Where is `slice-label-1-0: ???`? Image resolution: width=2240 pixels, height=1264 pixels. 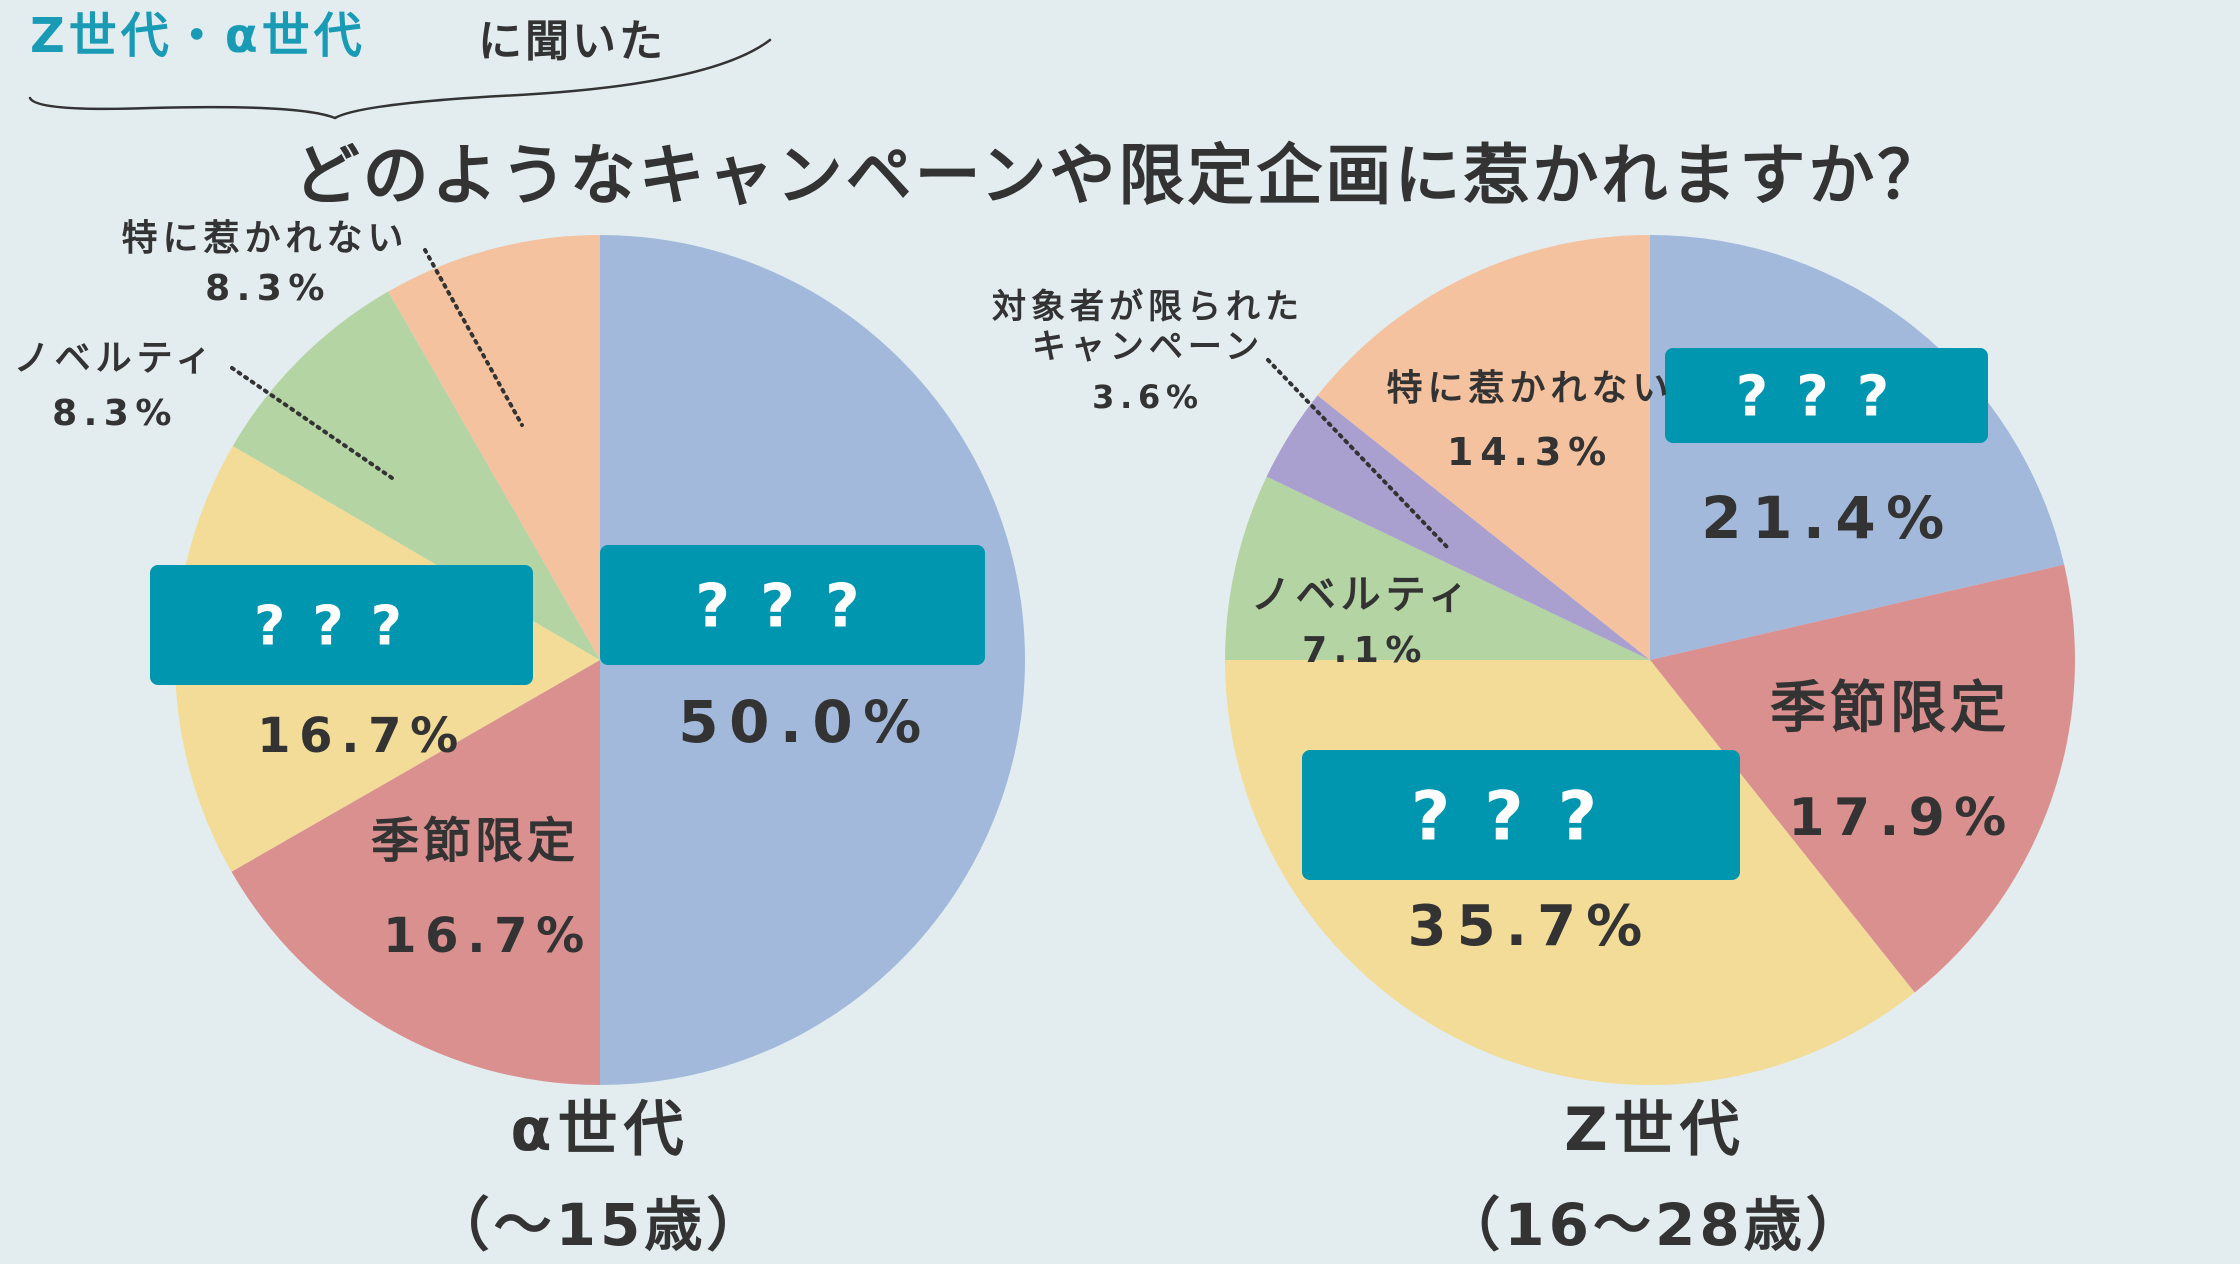 slice-label-1-0: ??? is located at coordinates (1826, 397).